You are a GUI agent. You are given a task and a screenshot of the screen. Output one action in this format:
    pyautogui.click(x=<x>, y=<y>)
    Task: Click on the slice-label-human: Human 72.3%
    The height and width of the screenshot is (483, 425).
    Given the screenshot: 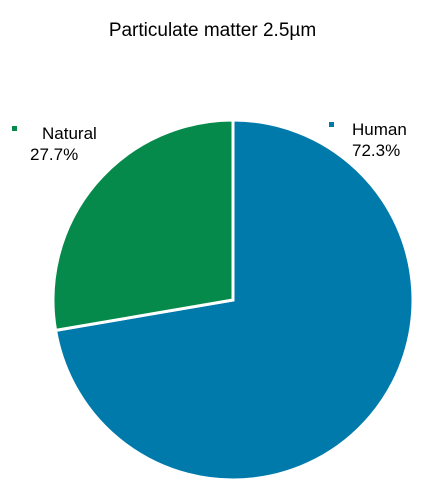 What is the action you would take?
    pyautogui.click(x=375, y=140)
    